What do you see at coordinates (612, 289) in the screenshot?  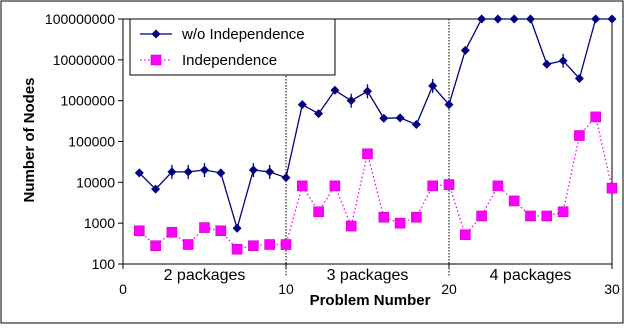 I see `x-tick-label: 30` at bounding box center [612, 289].